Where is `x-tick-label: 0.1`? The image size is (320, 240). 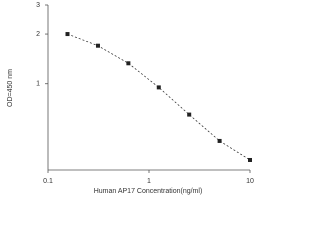
x-tick-label: 0.1 is located at coordinates (48, 181).